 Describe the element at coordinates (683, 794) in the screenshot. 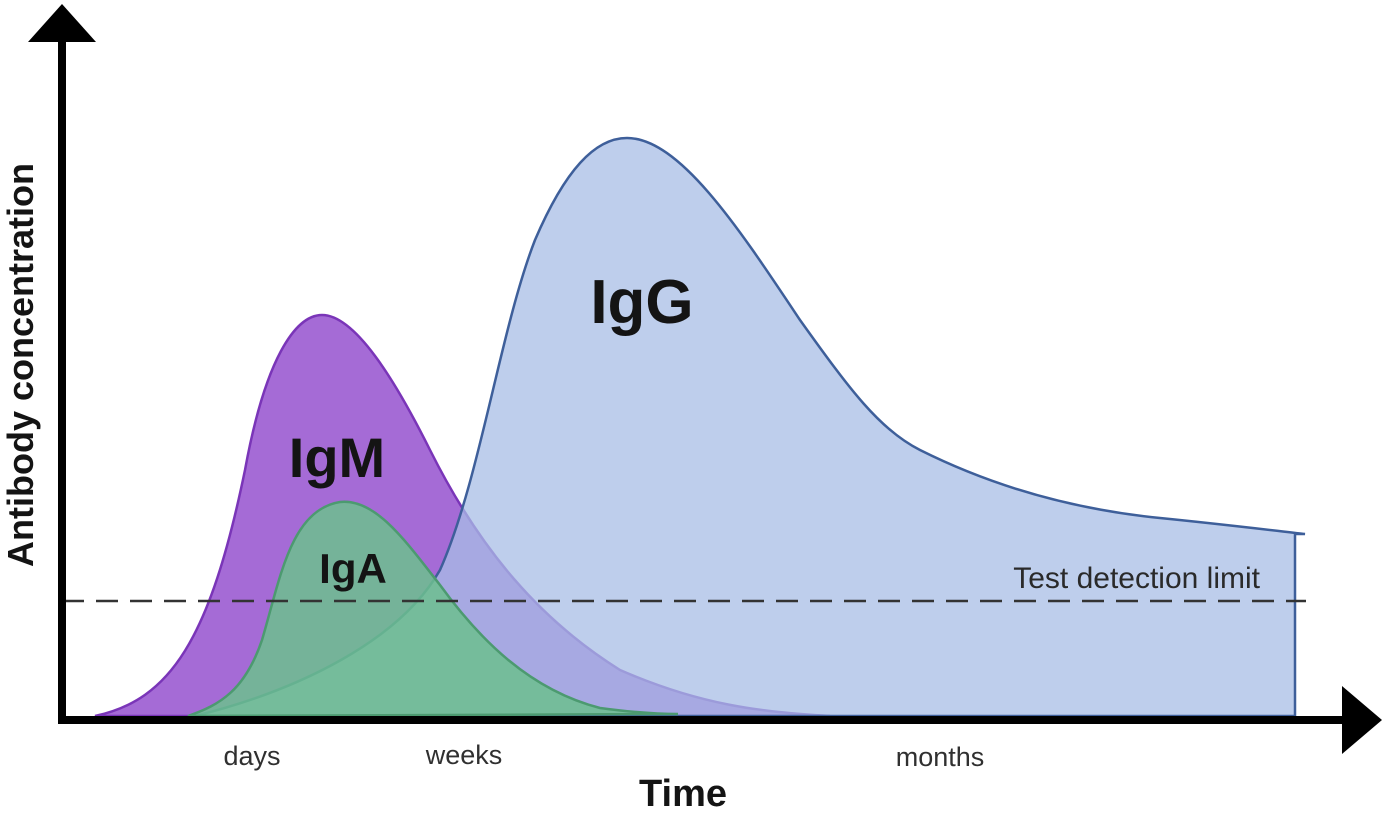

I see `x-axis-title: Time` at that location.